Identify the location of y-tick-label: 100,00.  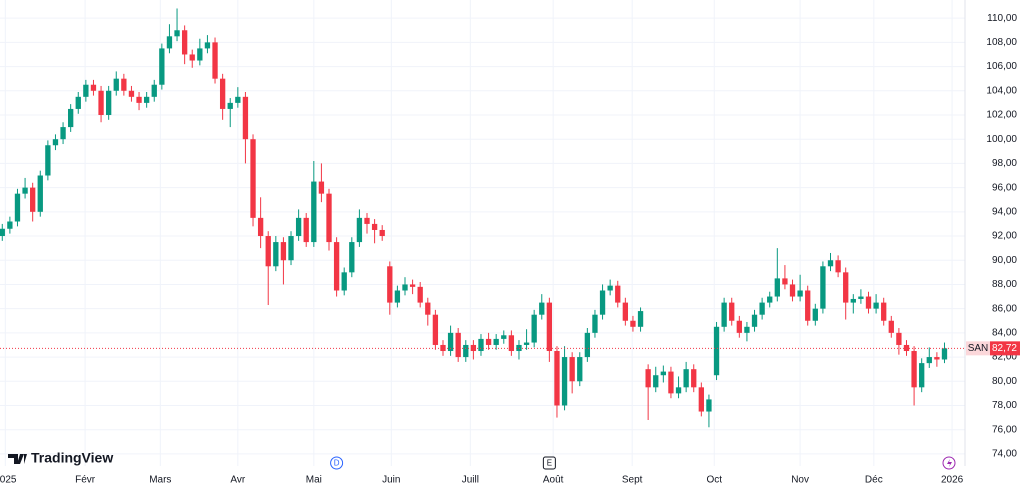
(1001, 139).